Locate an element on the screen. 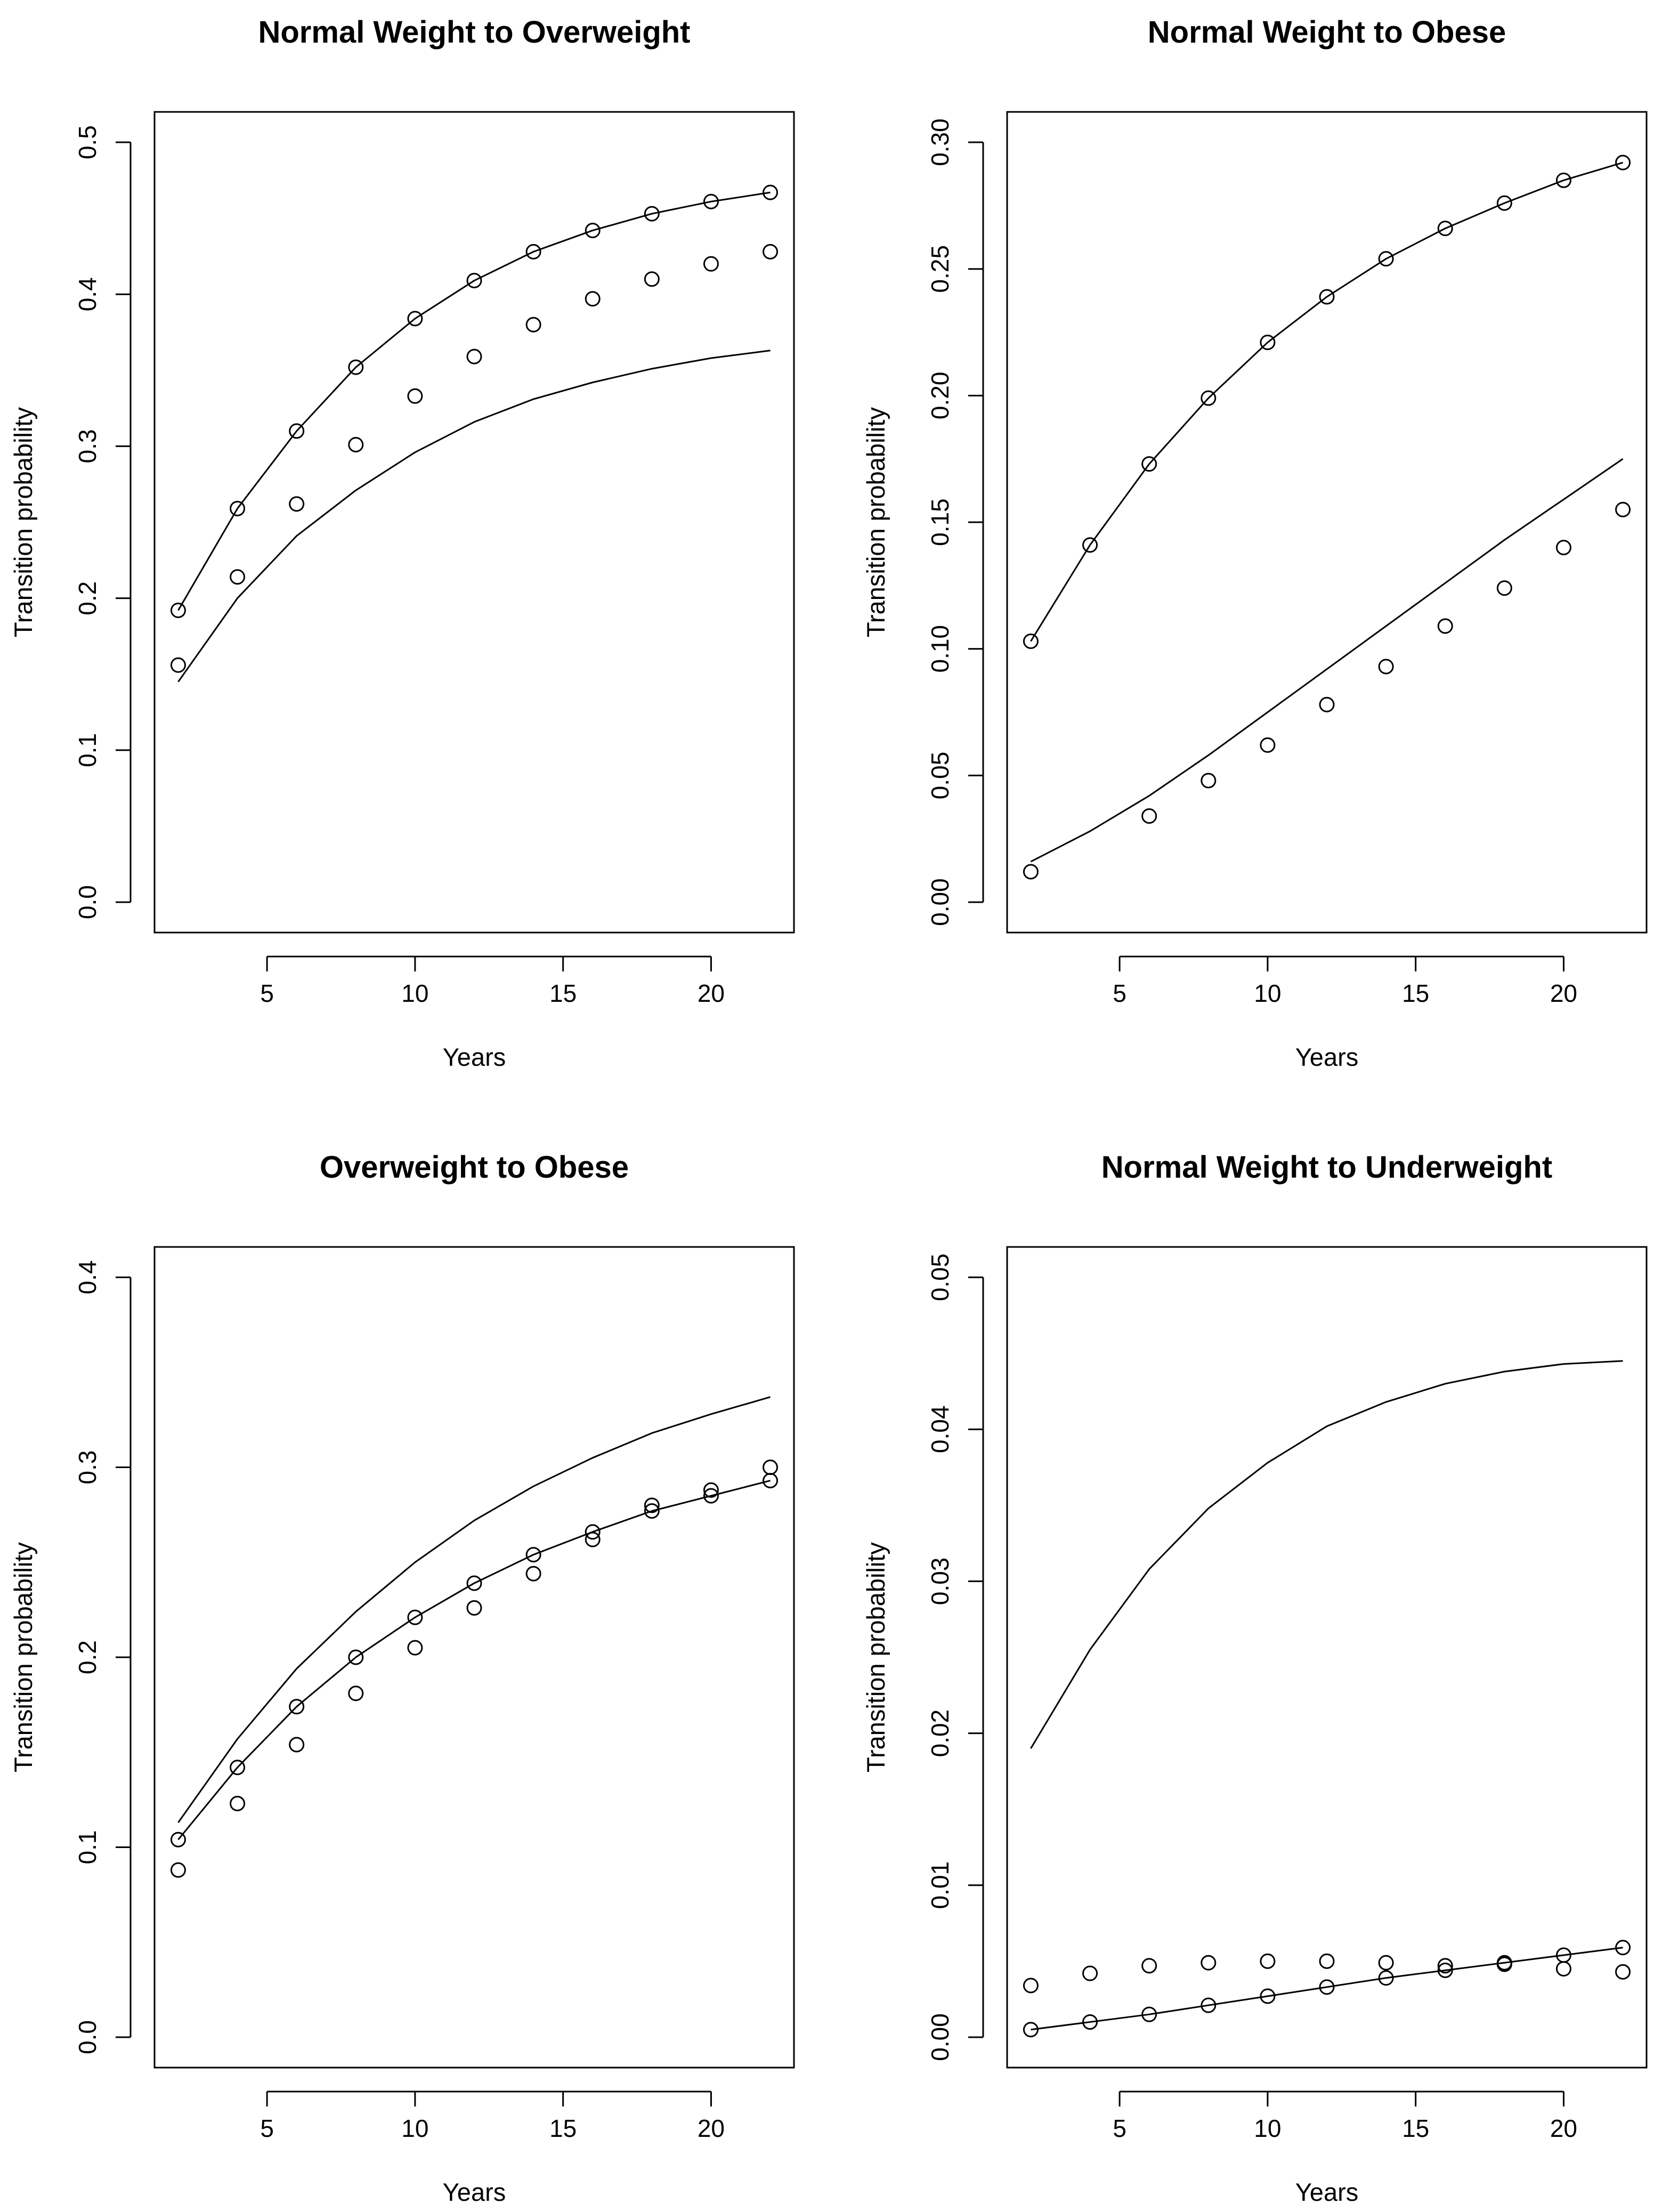 This screenshot has width=1670, height=2212. y-tick-label: 0.05 is located at coordinates (940, 776).